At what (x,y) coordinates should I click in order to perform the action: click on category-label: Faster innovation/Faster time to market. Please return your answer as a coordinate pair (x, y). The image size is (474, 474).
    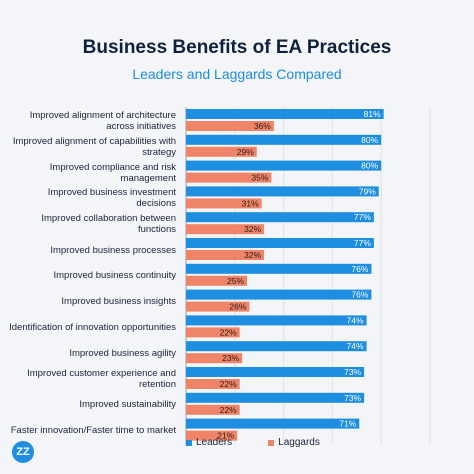
    Looking at the image, I should click on (93, 431).